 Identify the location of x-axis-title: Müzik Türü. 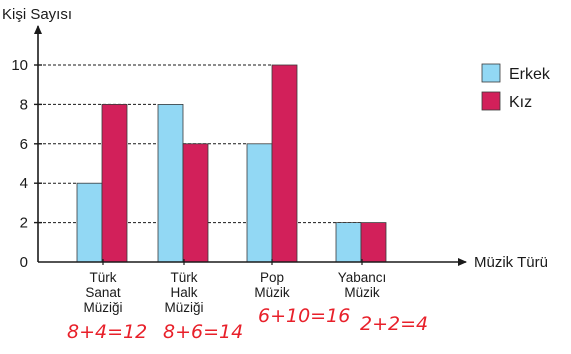
(511, 262).